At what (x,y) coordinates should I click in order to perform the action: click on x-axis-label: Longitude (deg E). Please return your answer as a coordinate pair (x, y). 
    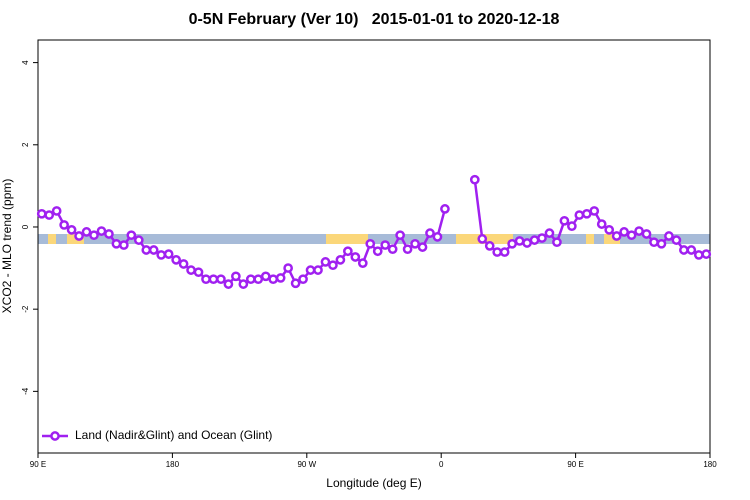
    Looking at the image, I should click on (373, 483).